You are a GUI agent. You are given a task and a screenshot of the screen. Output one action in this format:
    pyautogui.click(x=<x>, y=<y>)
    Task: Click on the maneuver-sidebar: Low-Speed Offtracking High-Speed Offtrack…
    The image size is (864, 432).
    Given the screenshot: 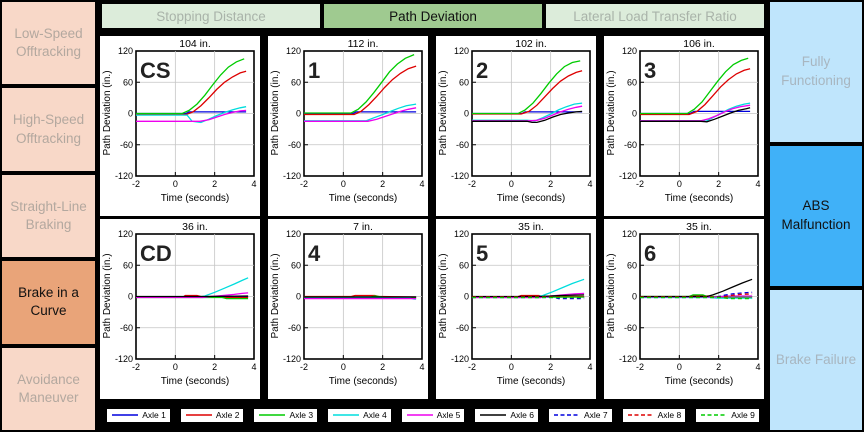 What is the action you would take?
    pyautogui.click(x=48, y=216)
    